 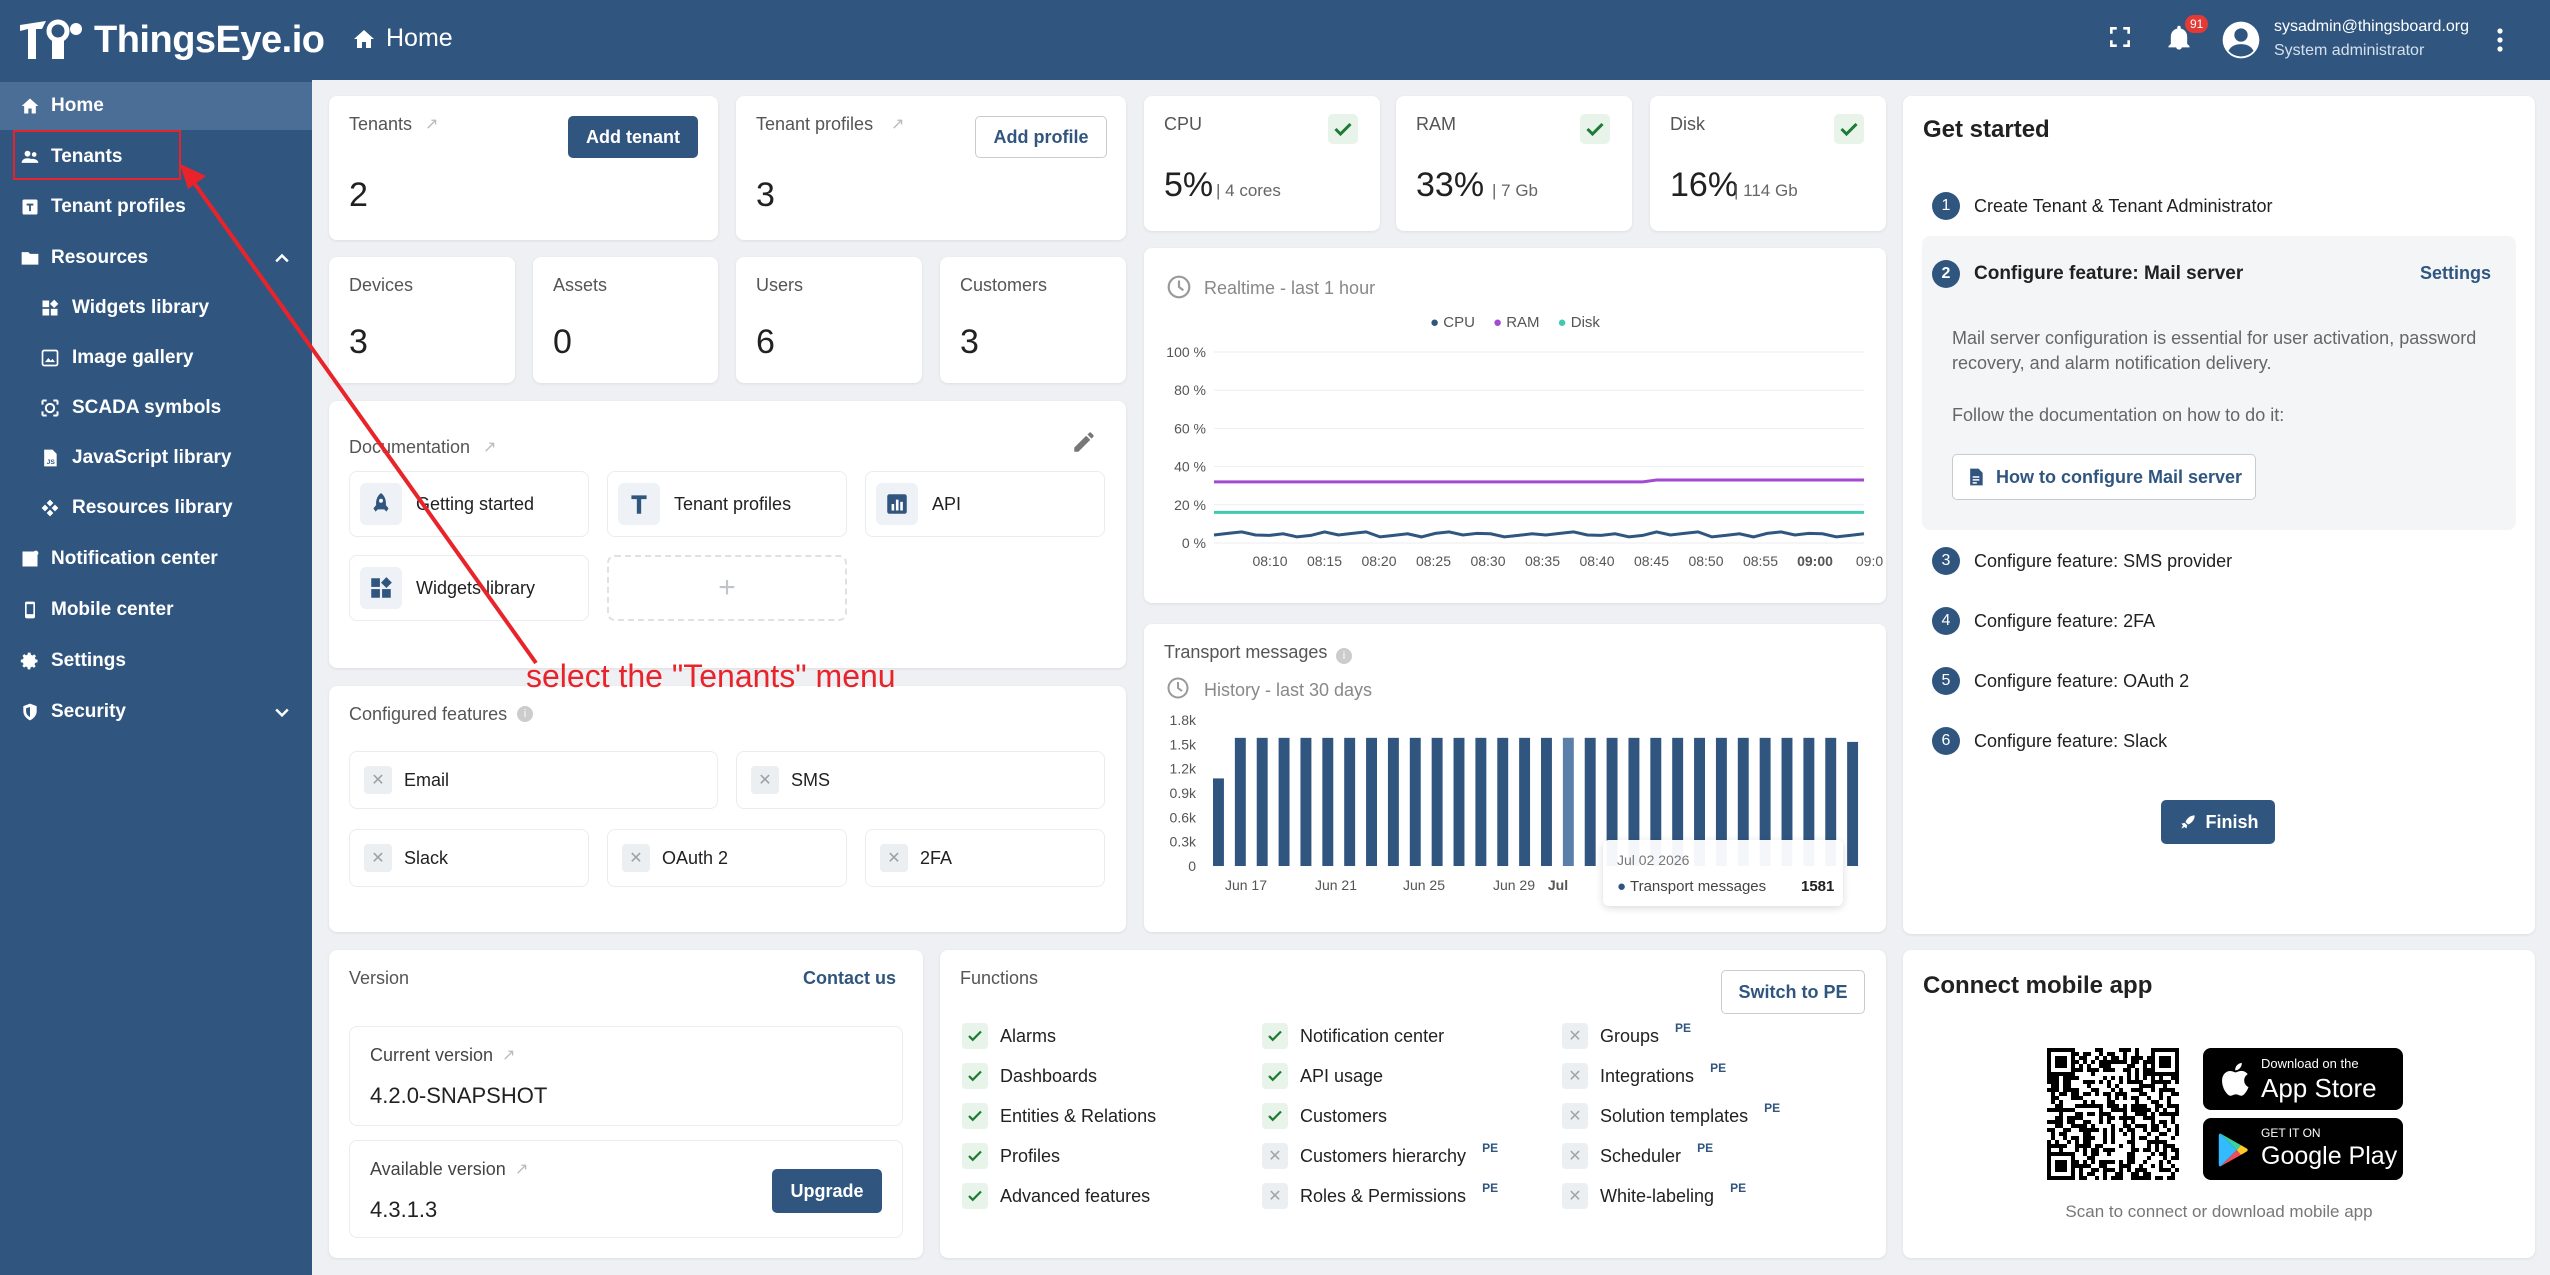 I want to click on legend-item-ram: ● RAM, so click(x=1516, y=322).